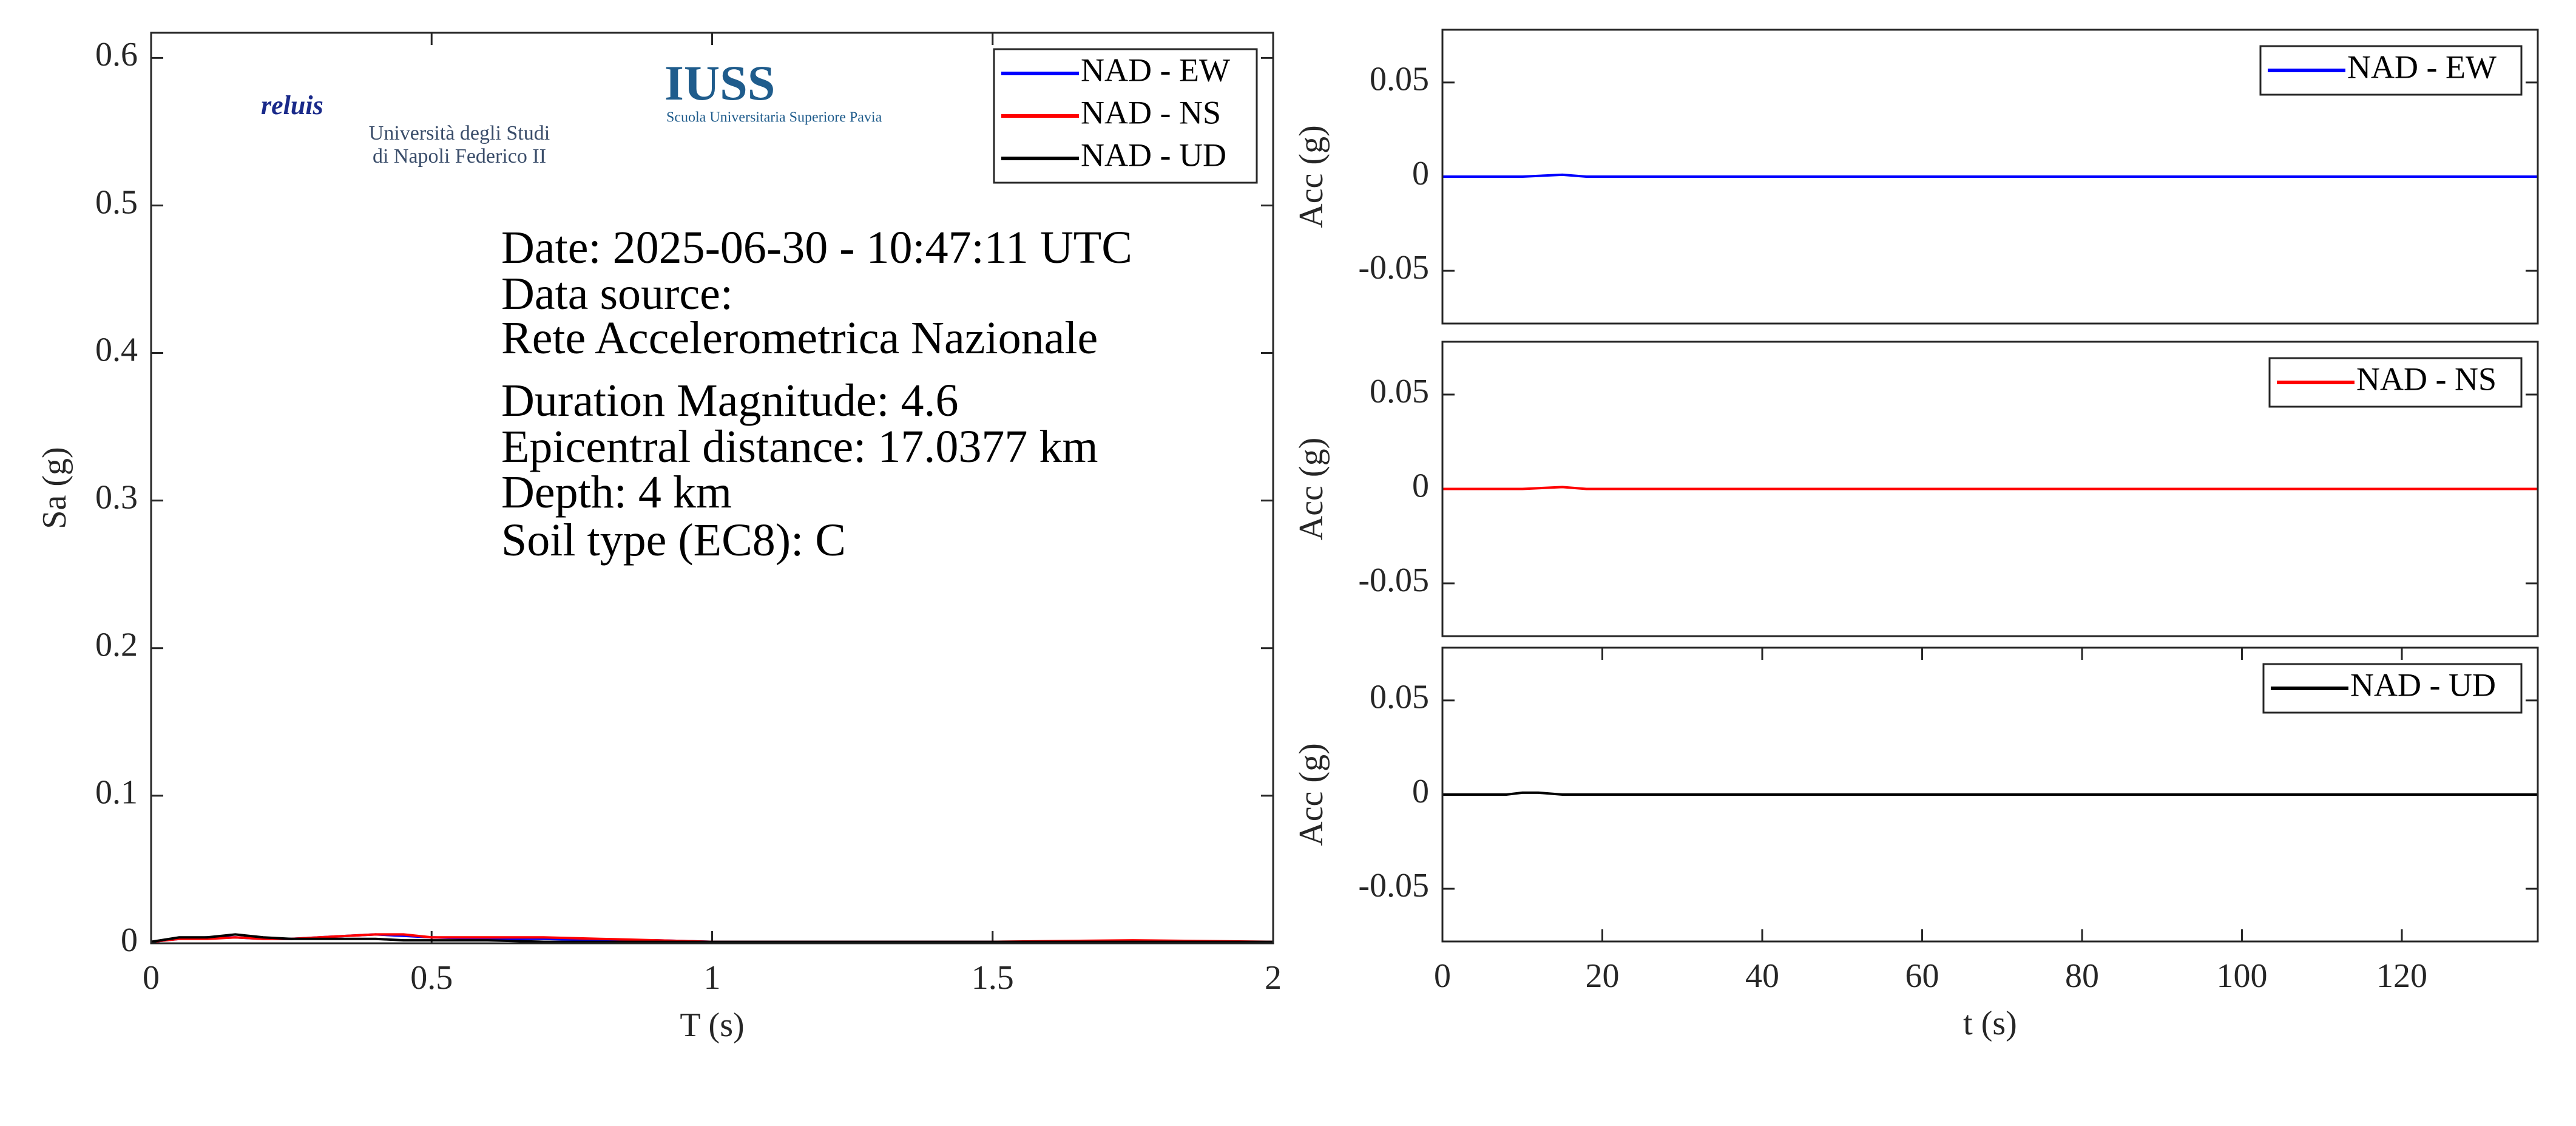 The height and width of the screenshot is (1126, 2576). Describe the element at coordinates (712, 978) in the screenshot. I see `x-tick-label: 1` at that location.